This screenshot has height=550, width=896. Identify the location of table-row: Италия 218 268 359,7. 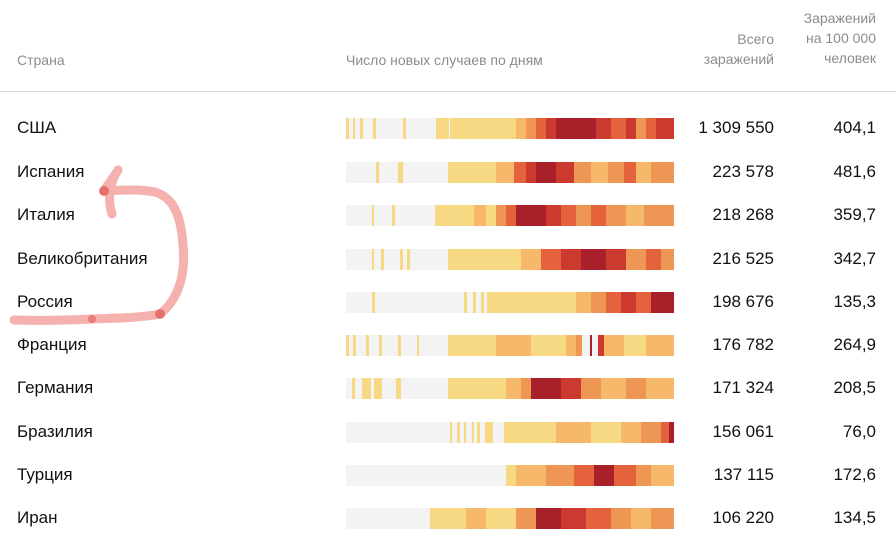
(448, 215).